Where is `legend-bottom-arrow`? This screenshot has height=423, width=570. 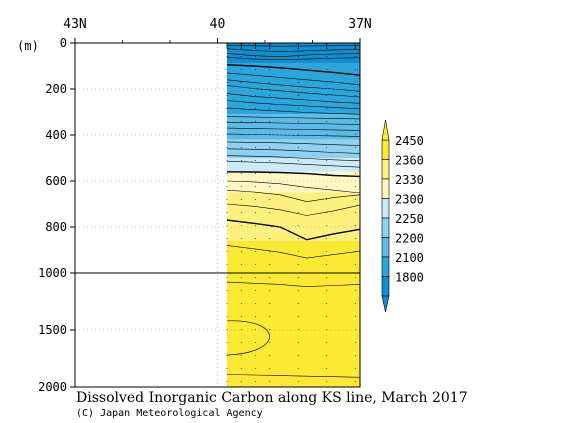
legend-bottom-arrow is located at coordinates (385, 304).